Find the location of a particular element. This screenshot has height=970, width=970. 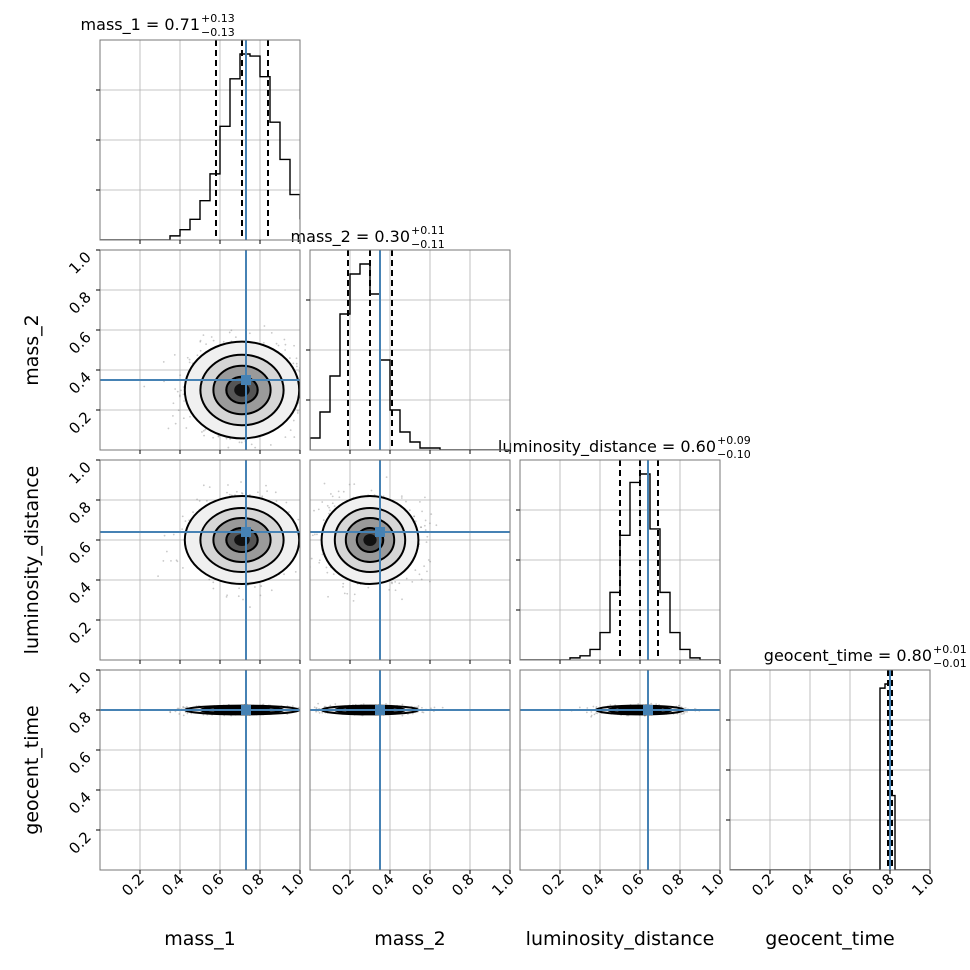

frame-luminosity_distance-geocent_time is located at coordinates (620, 770).